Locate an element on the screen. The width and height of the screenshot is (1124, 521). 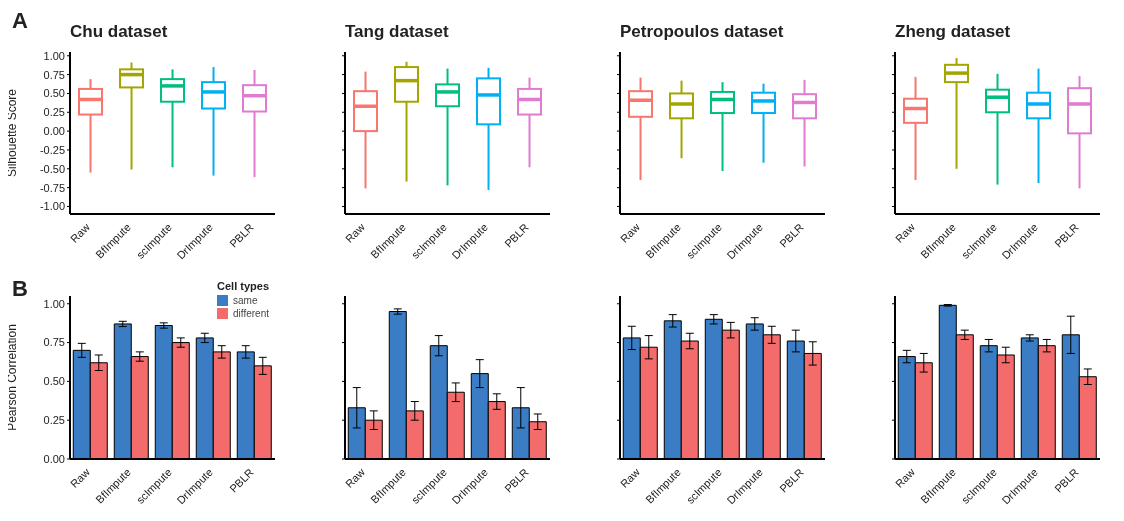
y-tick-label: -0.75 is located at coordinates (52, 187).